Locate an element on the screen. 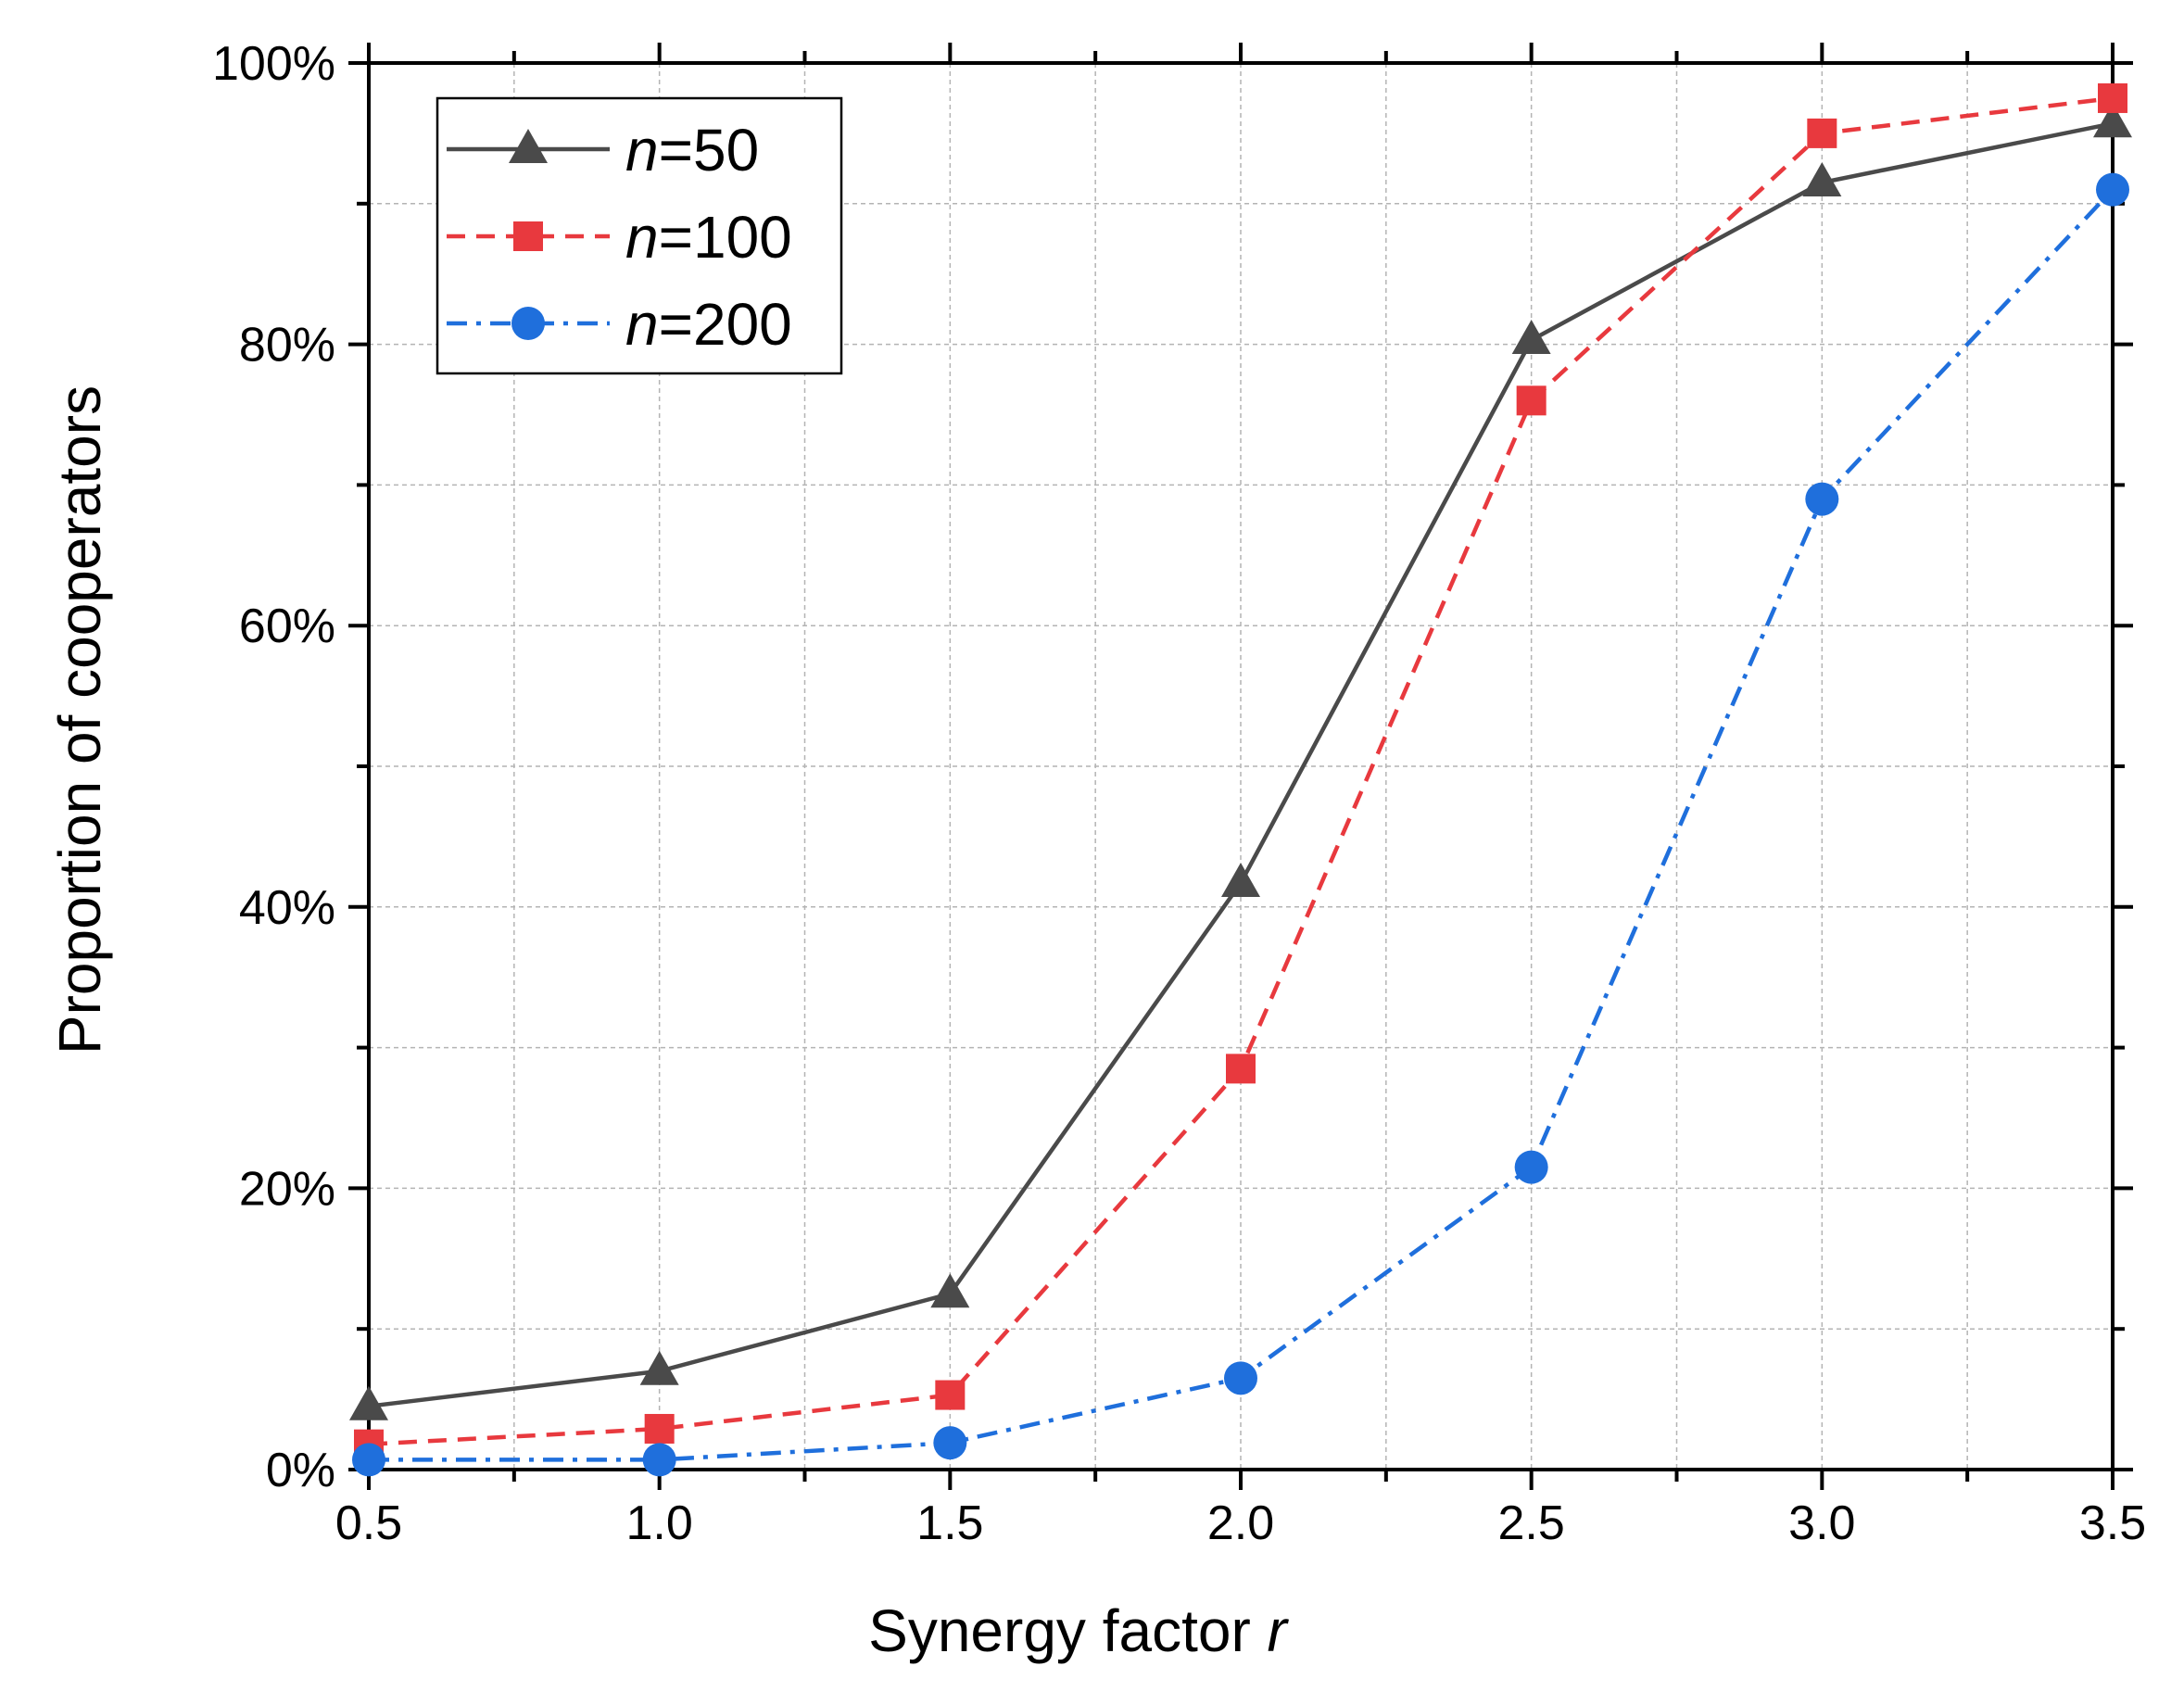  x-tick-label: 3.5 is located at coordinates (2112, 1523).